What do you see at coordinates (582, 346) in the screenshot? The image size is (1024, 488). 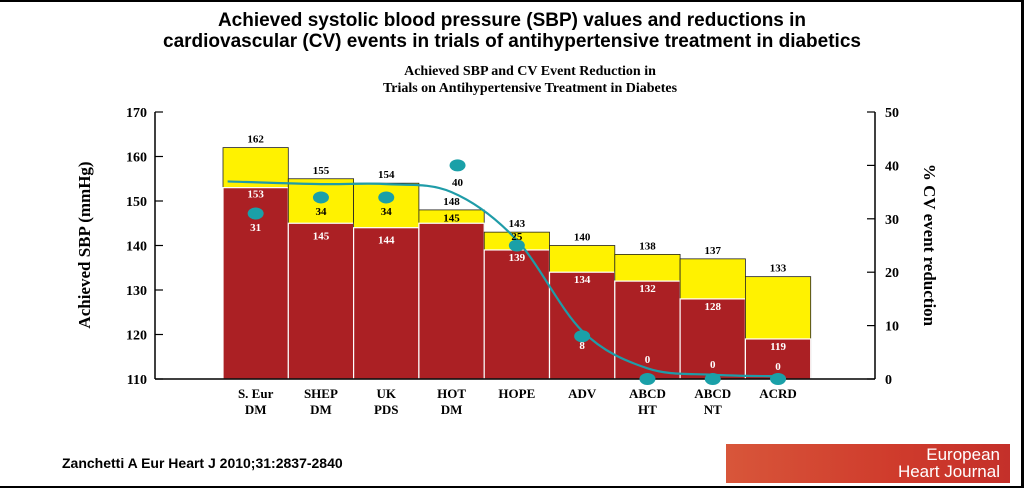 I see `cv-reduction-value-label: 8` at bounding box center [582, 346].